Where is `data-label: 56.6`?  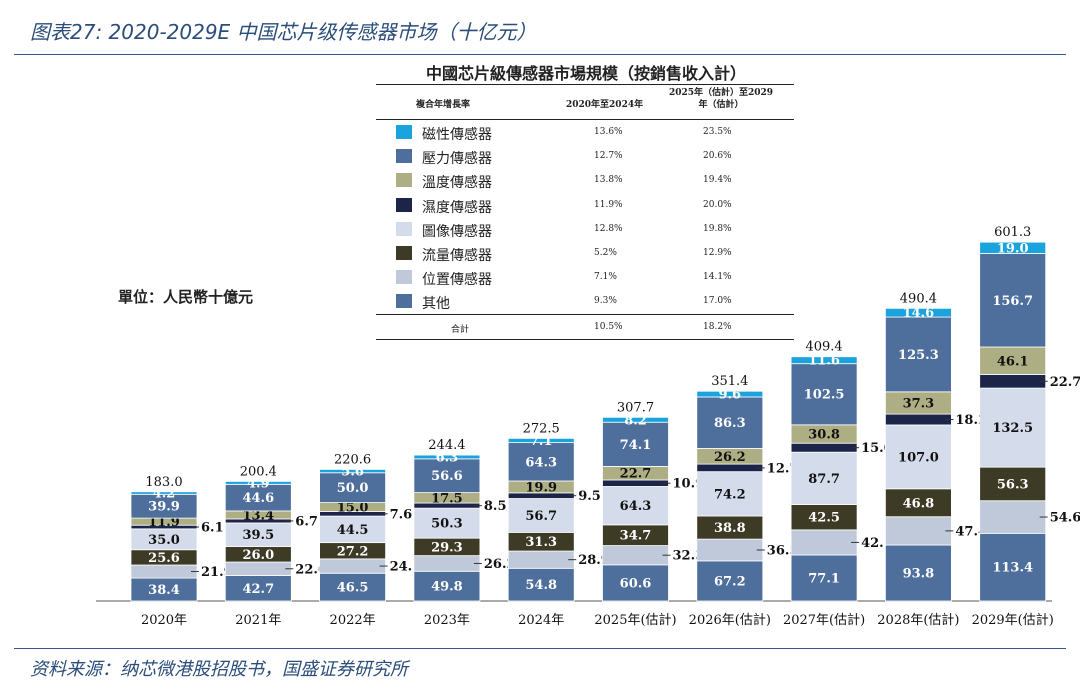 data-label: 56.6 is located at coordinates (447, 476).